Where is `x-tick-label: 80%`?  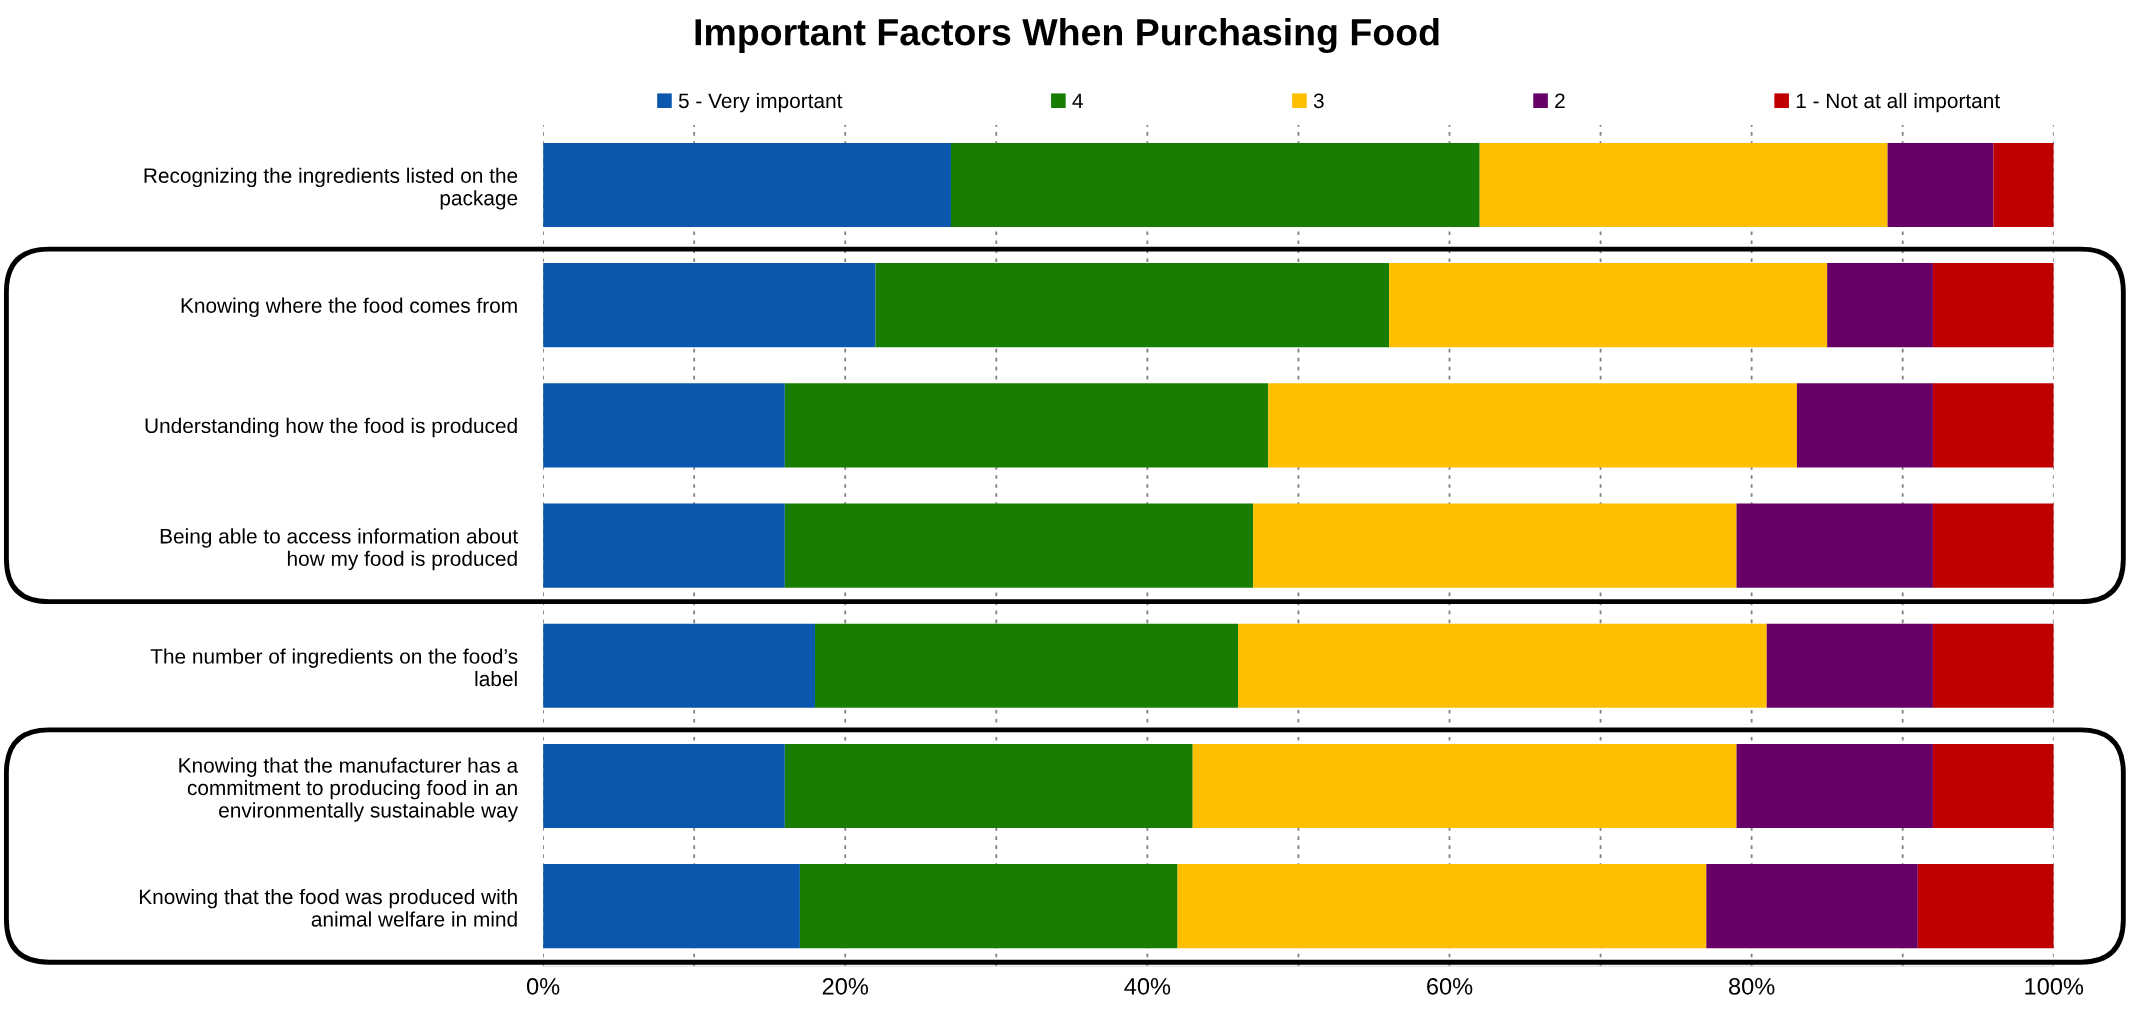 x-tick-label: 80% is located at coordinates (1752, 986).